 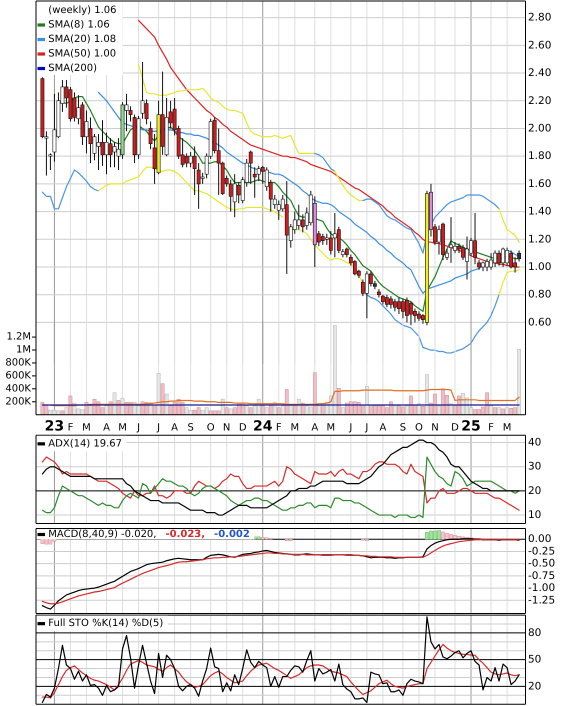 I want to click on legend-label: SMA(20) 1.08, so click(x=82, y=39).